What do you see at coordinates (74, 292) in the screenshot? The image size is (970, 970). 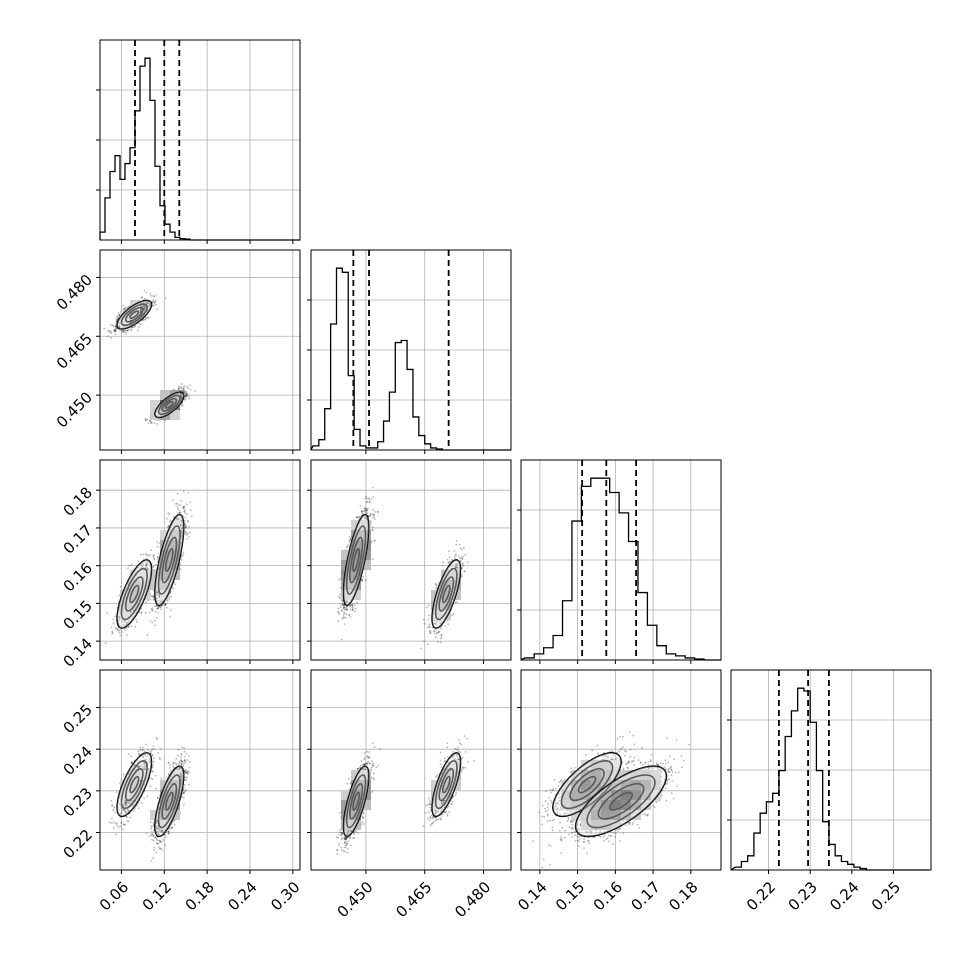 I see `y-tick-label: 0.480` at bounding box center [74, 292].